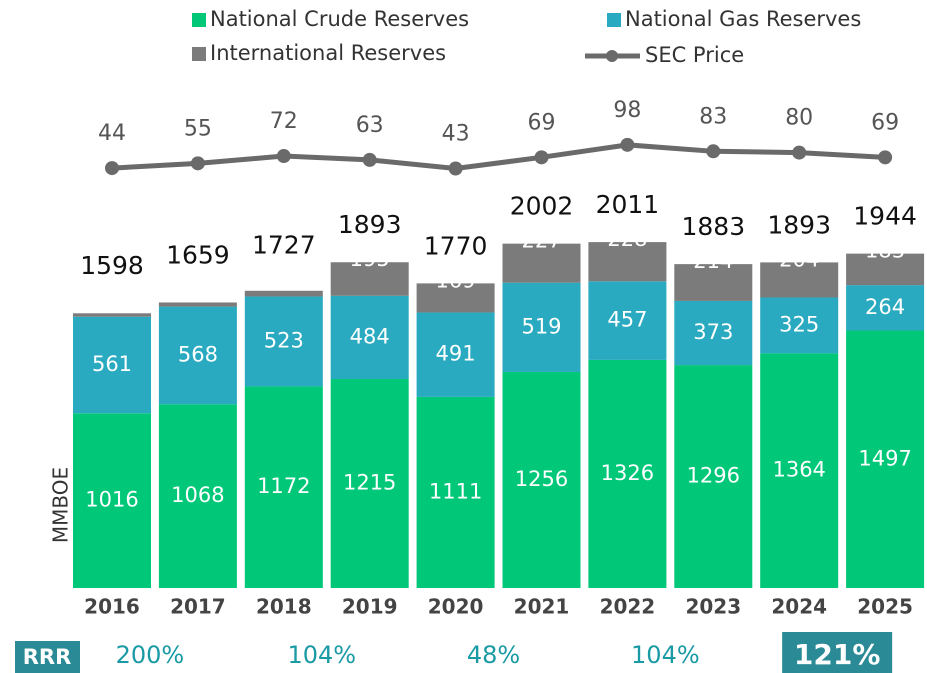  Describe the element at coordinates (198, 128) in the screenshot. I see `price-label: 55` at that location.